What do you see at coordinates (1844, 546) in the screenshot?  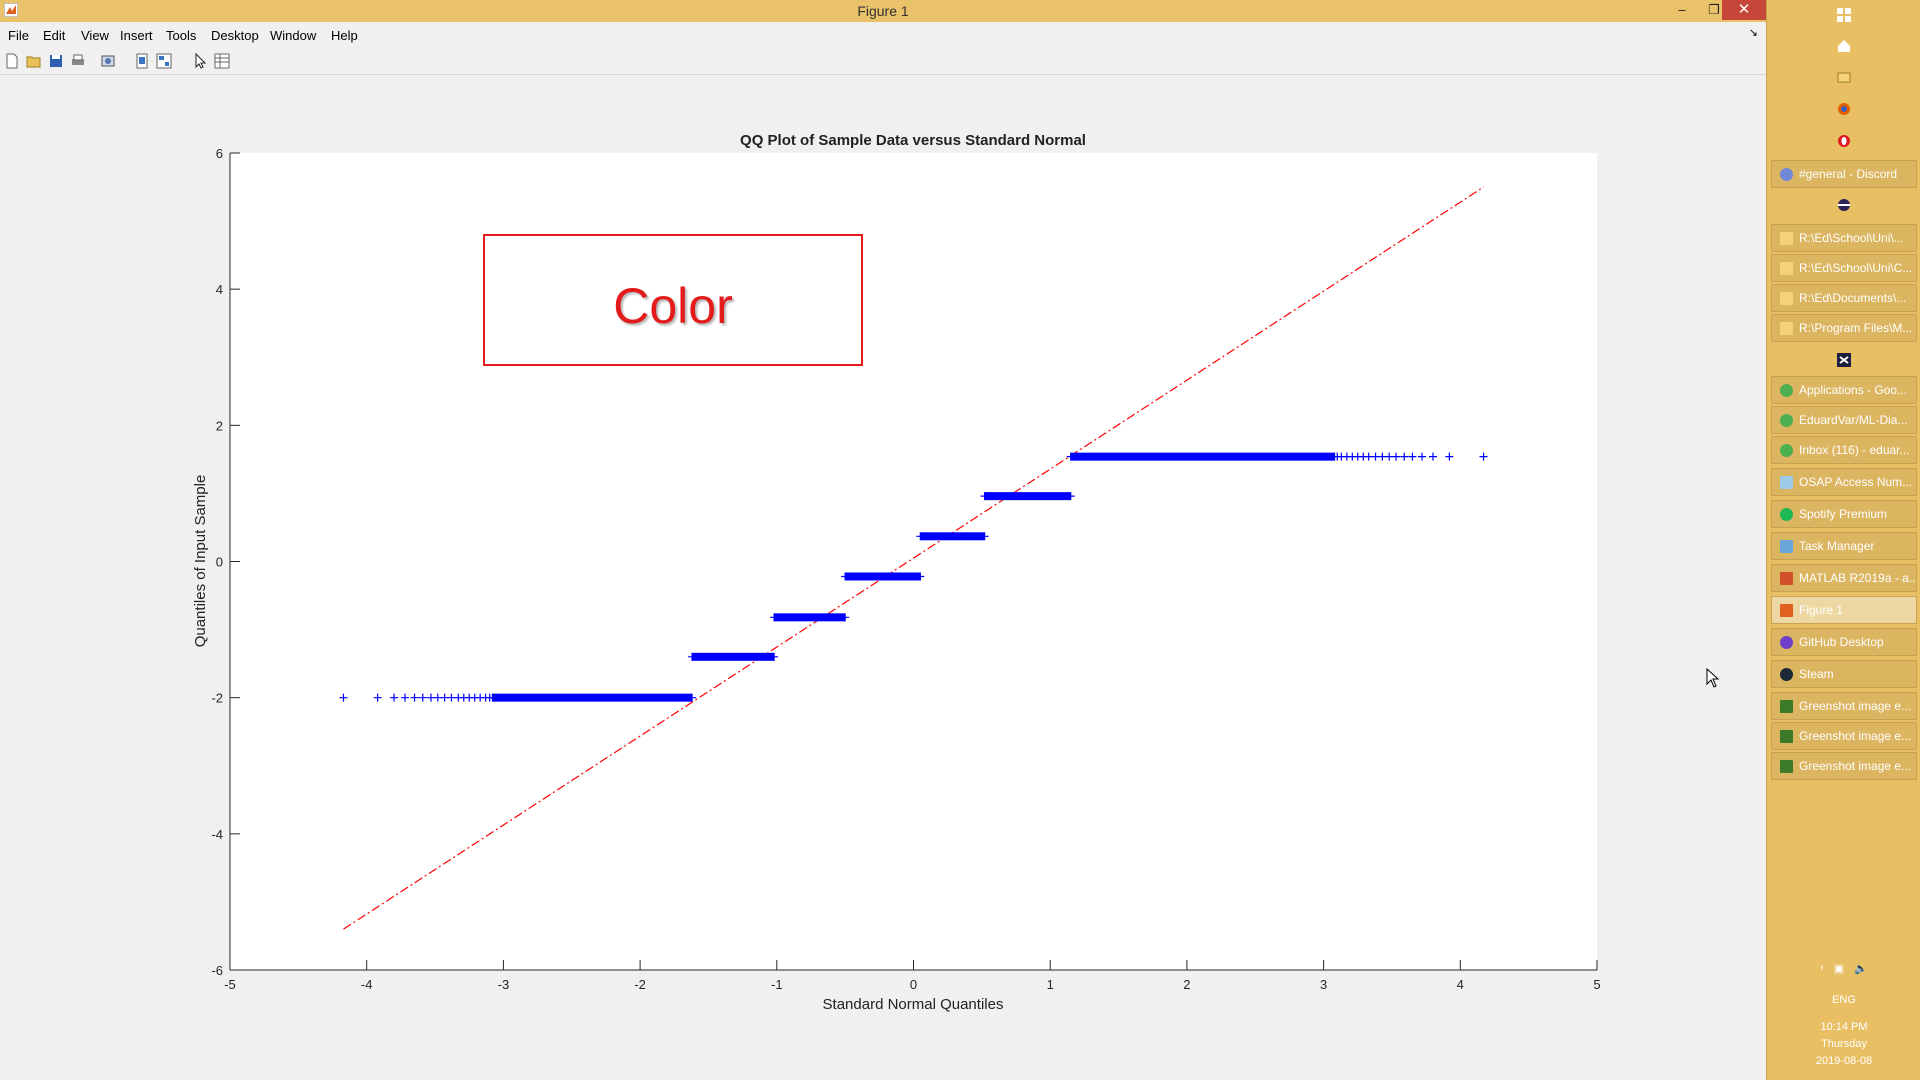 I see `taskbar-item: Task Manager` at bounding box center [1844, 546].